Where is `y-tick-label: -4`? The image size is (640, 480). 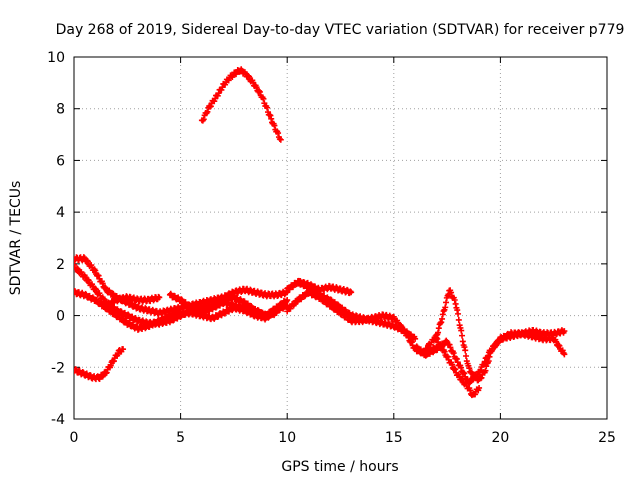 y-tick-label: -4 is located at coordinates (58, 420).